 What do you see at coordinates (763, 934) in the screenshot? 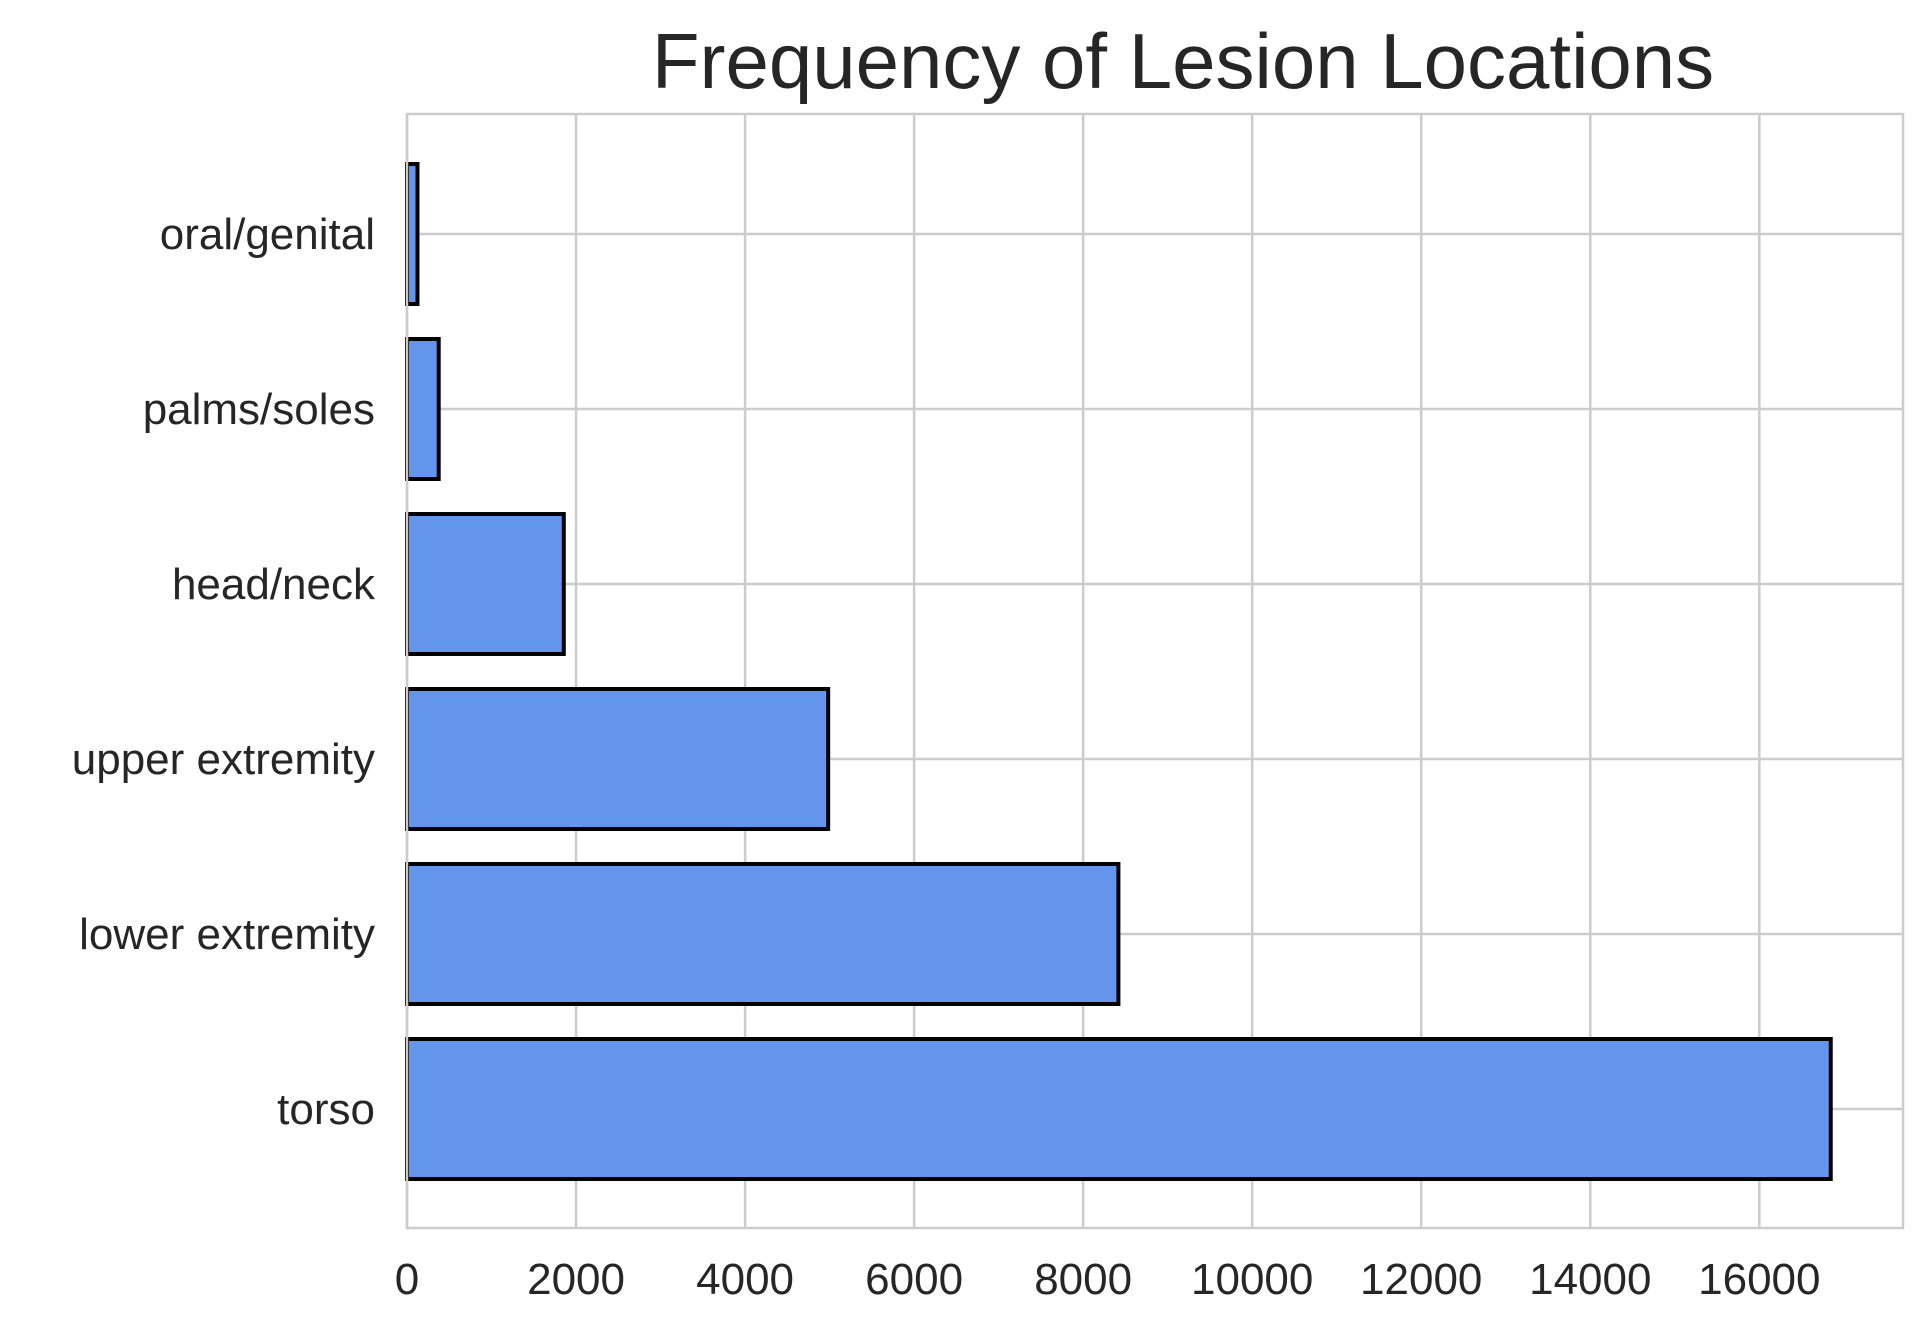
I see `bar-lower-extremity` at bounding box center [763, 934].